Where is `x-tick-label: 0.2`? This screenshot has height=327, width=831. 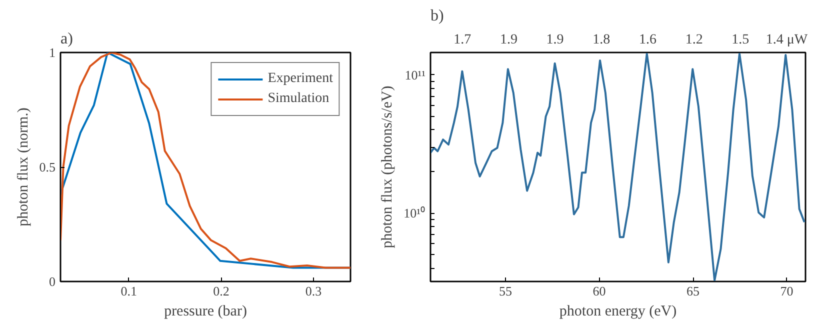
x-tick-label: 0.2 is located at coordinates (221, 291).